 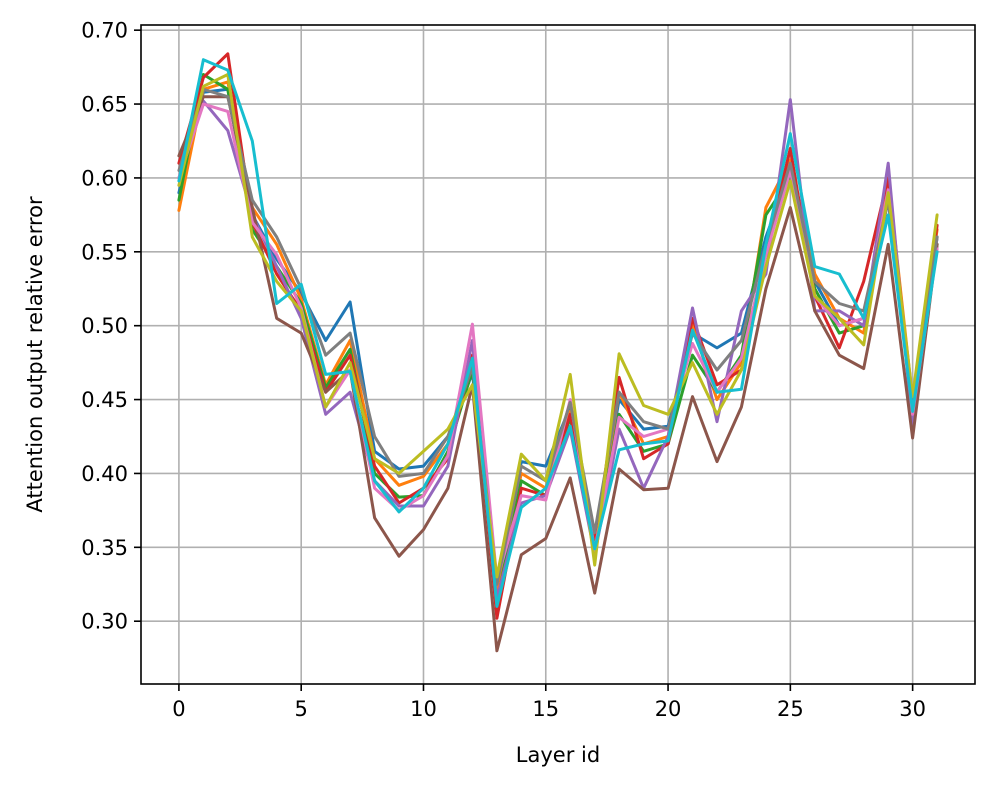 What do you see at coordinates (558, 755) in the screenshot?
I see `x-axis-label: Layer id` at bounding box center [558, 755].